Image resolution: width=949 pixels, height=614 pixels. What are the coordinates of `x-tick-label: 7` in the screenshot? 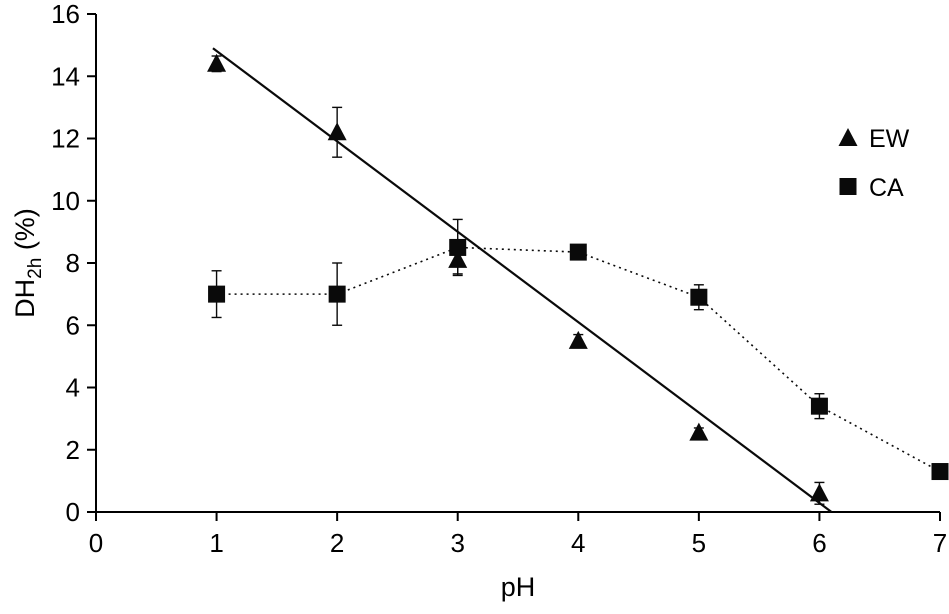 It's located at (940, 543).